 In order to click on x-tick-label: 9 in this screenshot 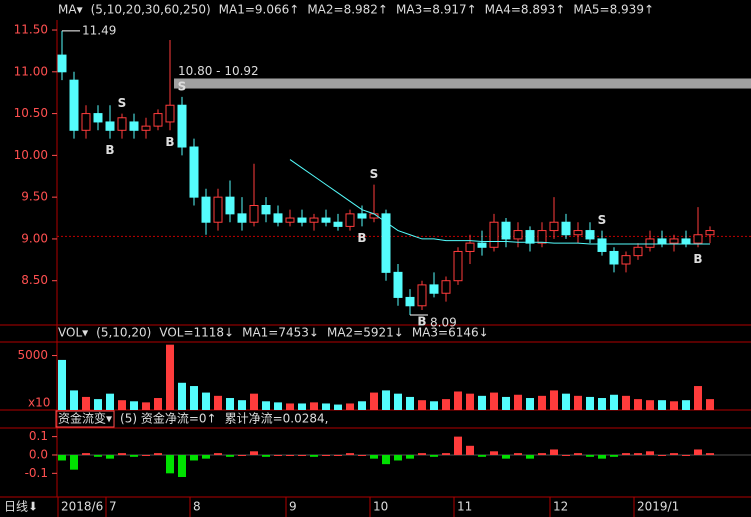, I will do `click(293, 507)`.